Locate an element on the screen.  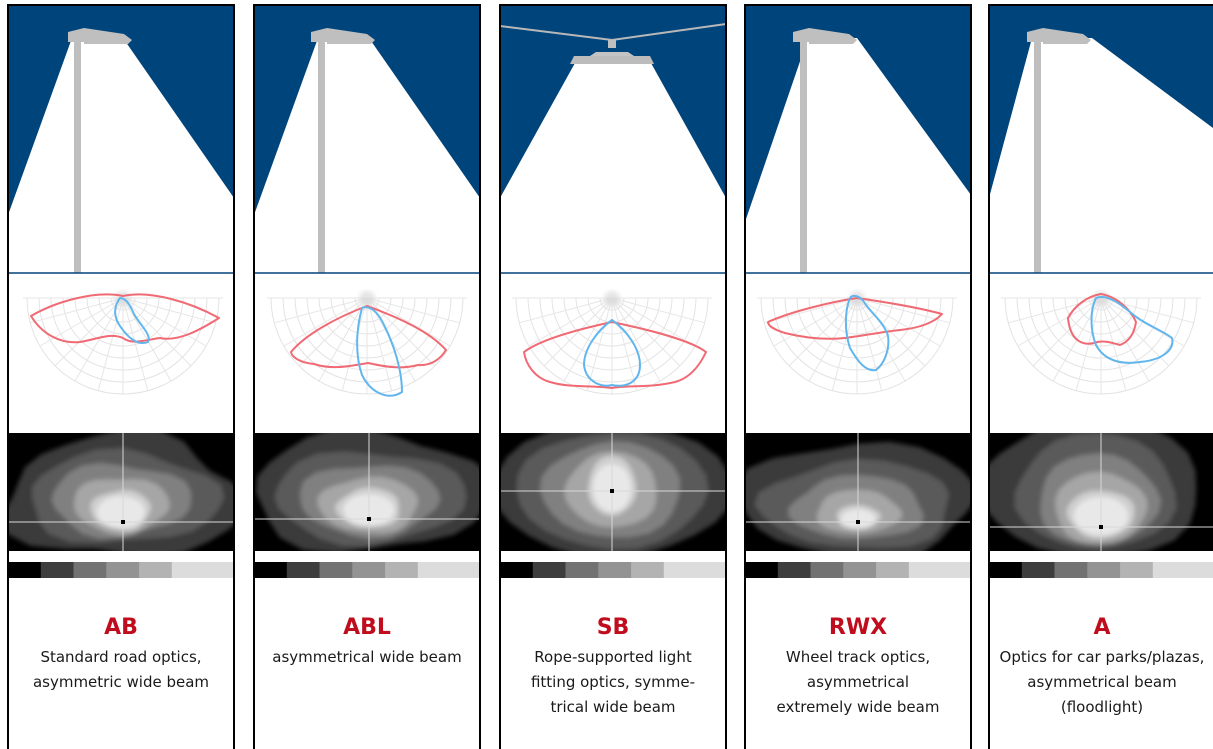
optics-description-line: asymmetrical beam is located at coordinates (1101, 682).